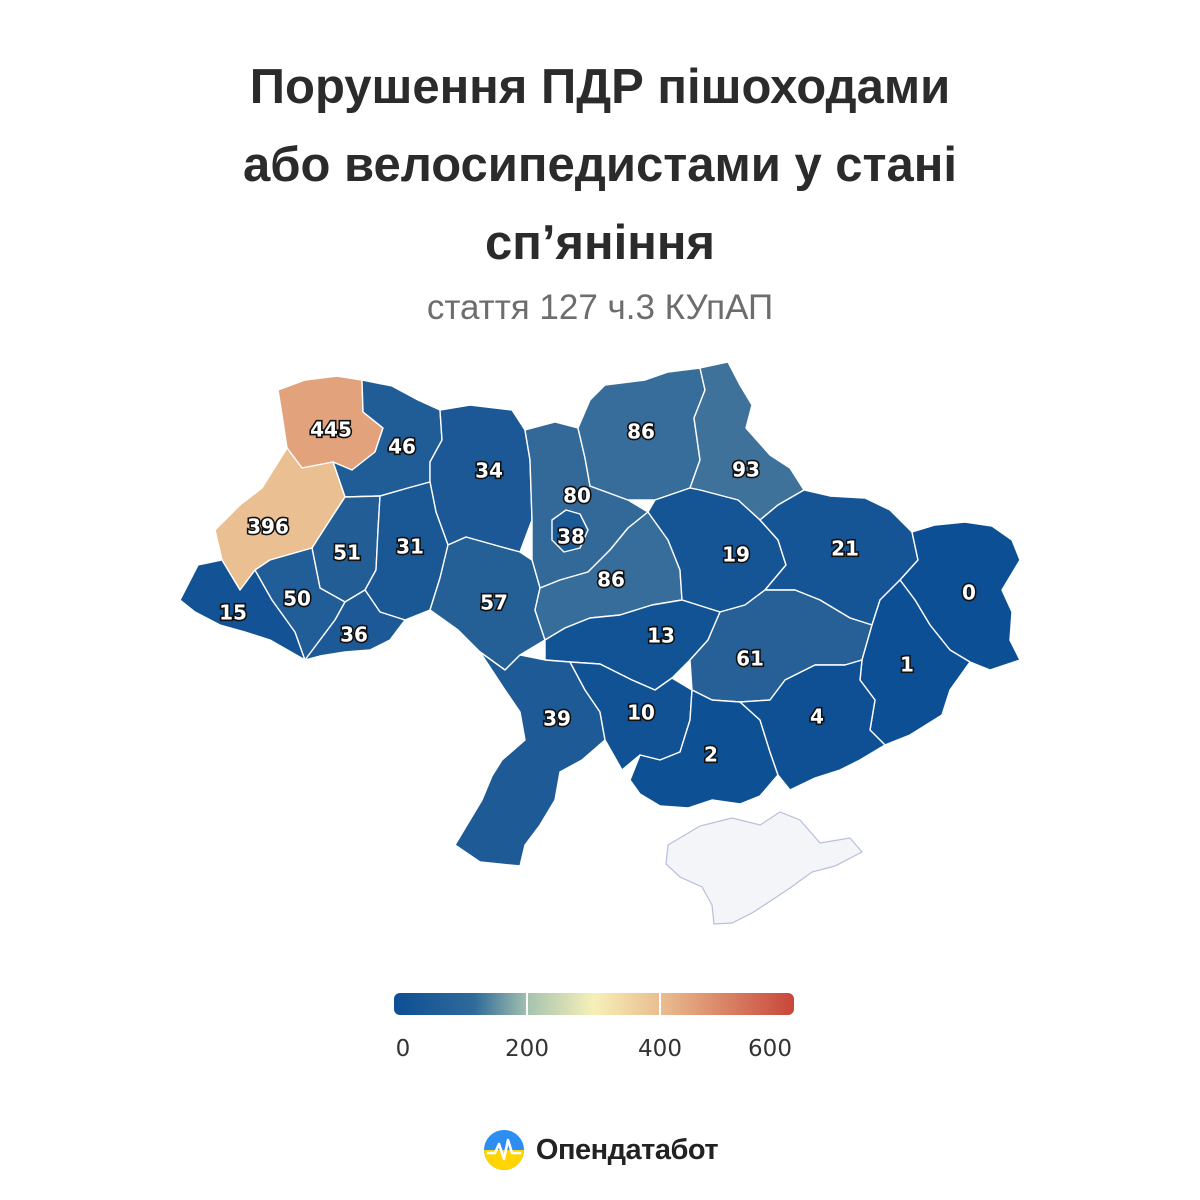 The height and width of the screenshot is (1200, 1200). Describe the element at coordinates (503, 1150) in the screenshot. I see `opendatabot-logo-icon` at that location.